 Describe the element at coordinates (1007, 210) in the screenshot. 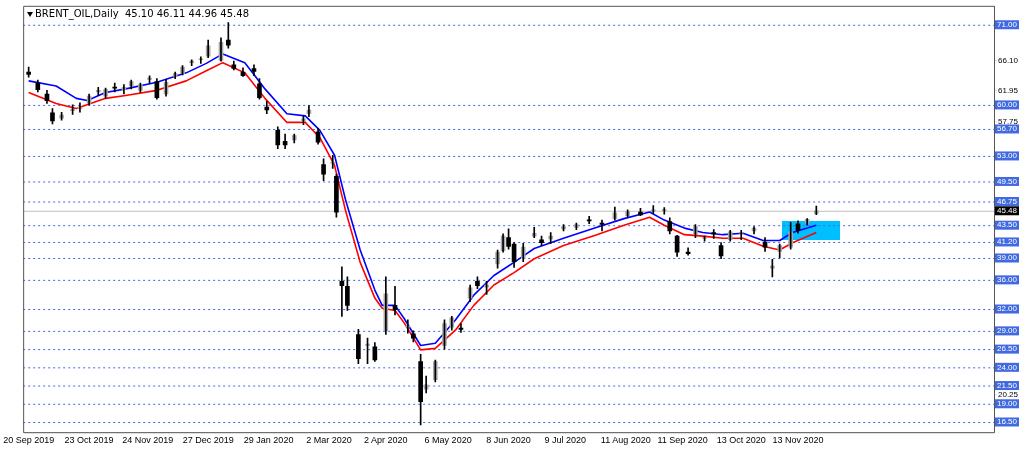

I see `ref-line-label: 45.48` at that location.